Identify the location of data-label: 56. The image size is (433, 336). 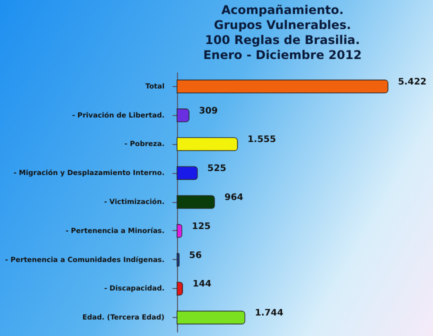
(195, 255).